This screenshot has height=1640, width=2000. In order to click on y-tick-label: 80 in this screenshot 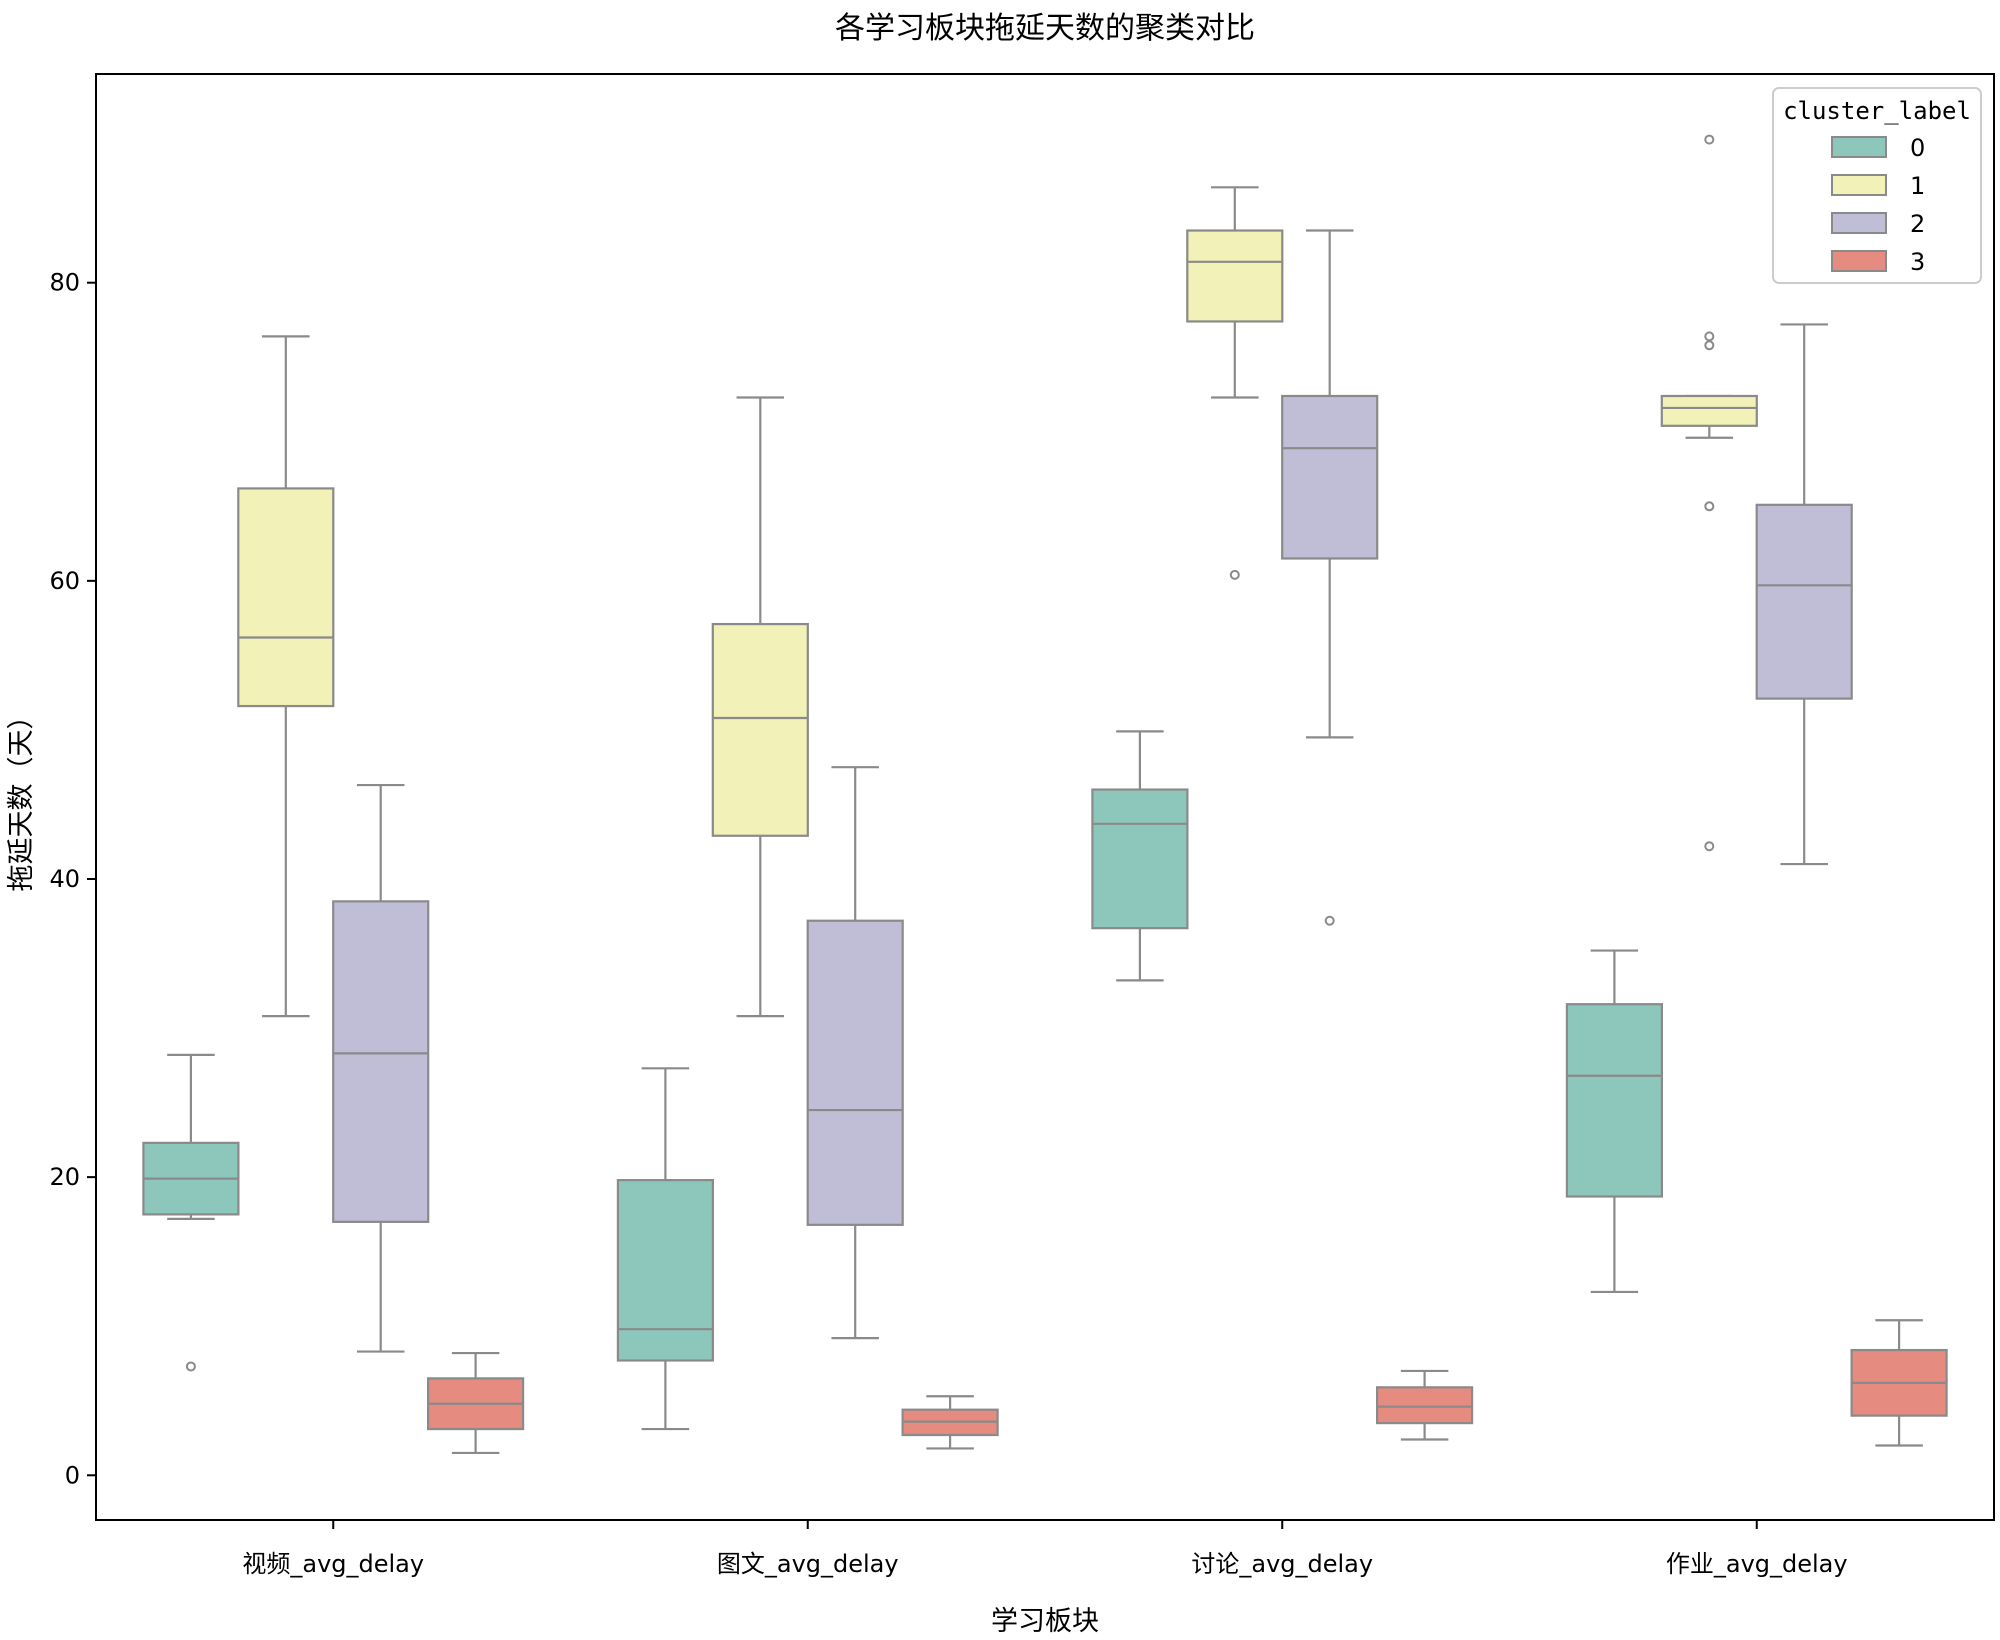, I will do `click(64, 283)`.